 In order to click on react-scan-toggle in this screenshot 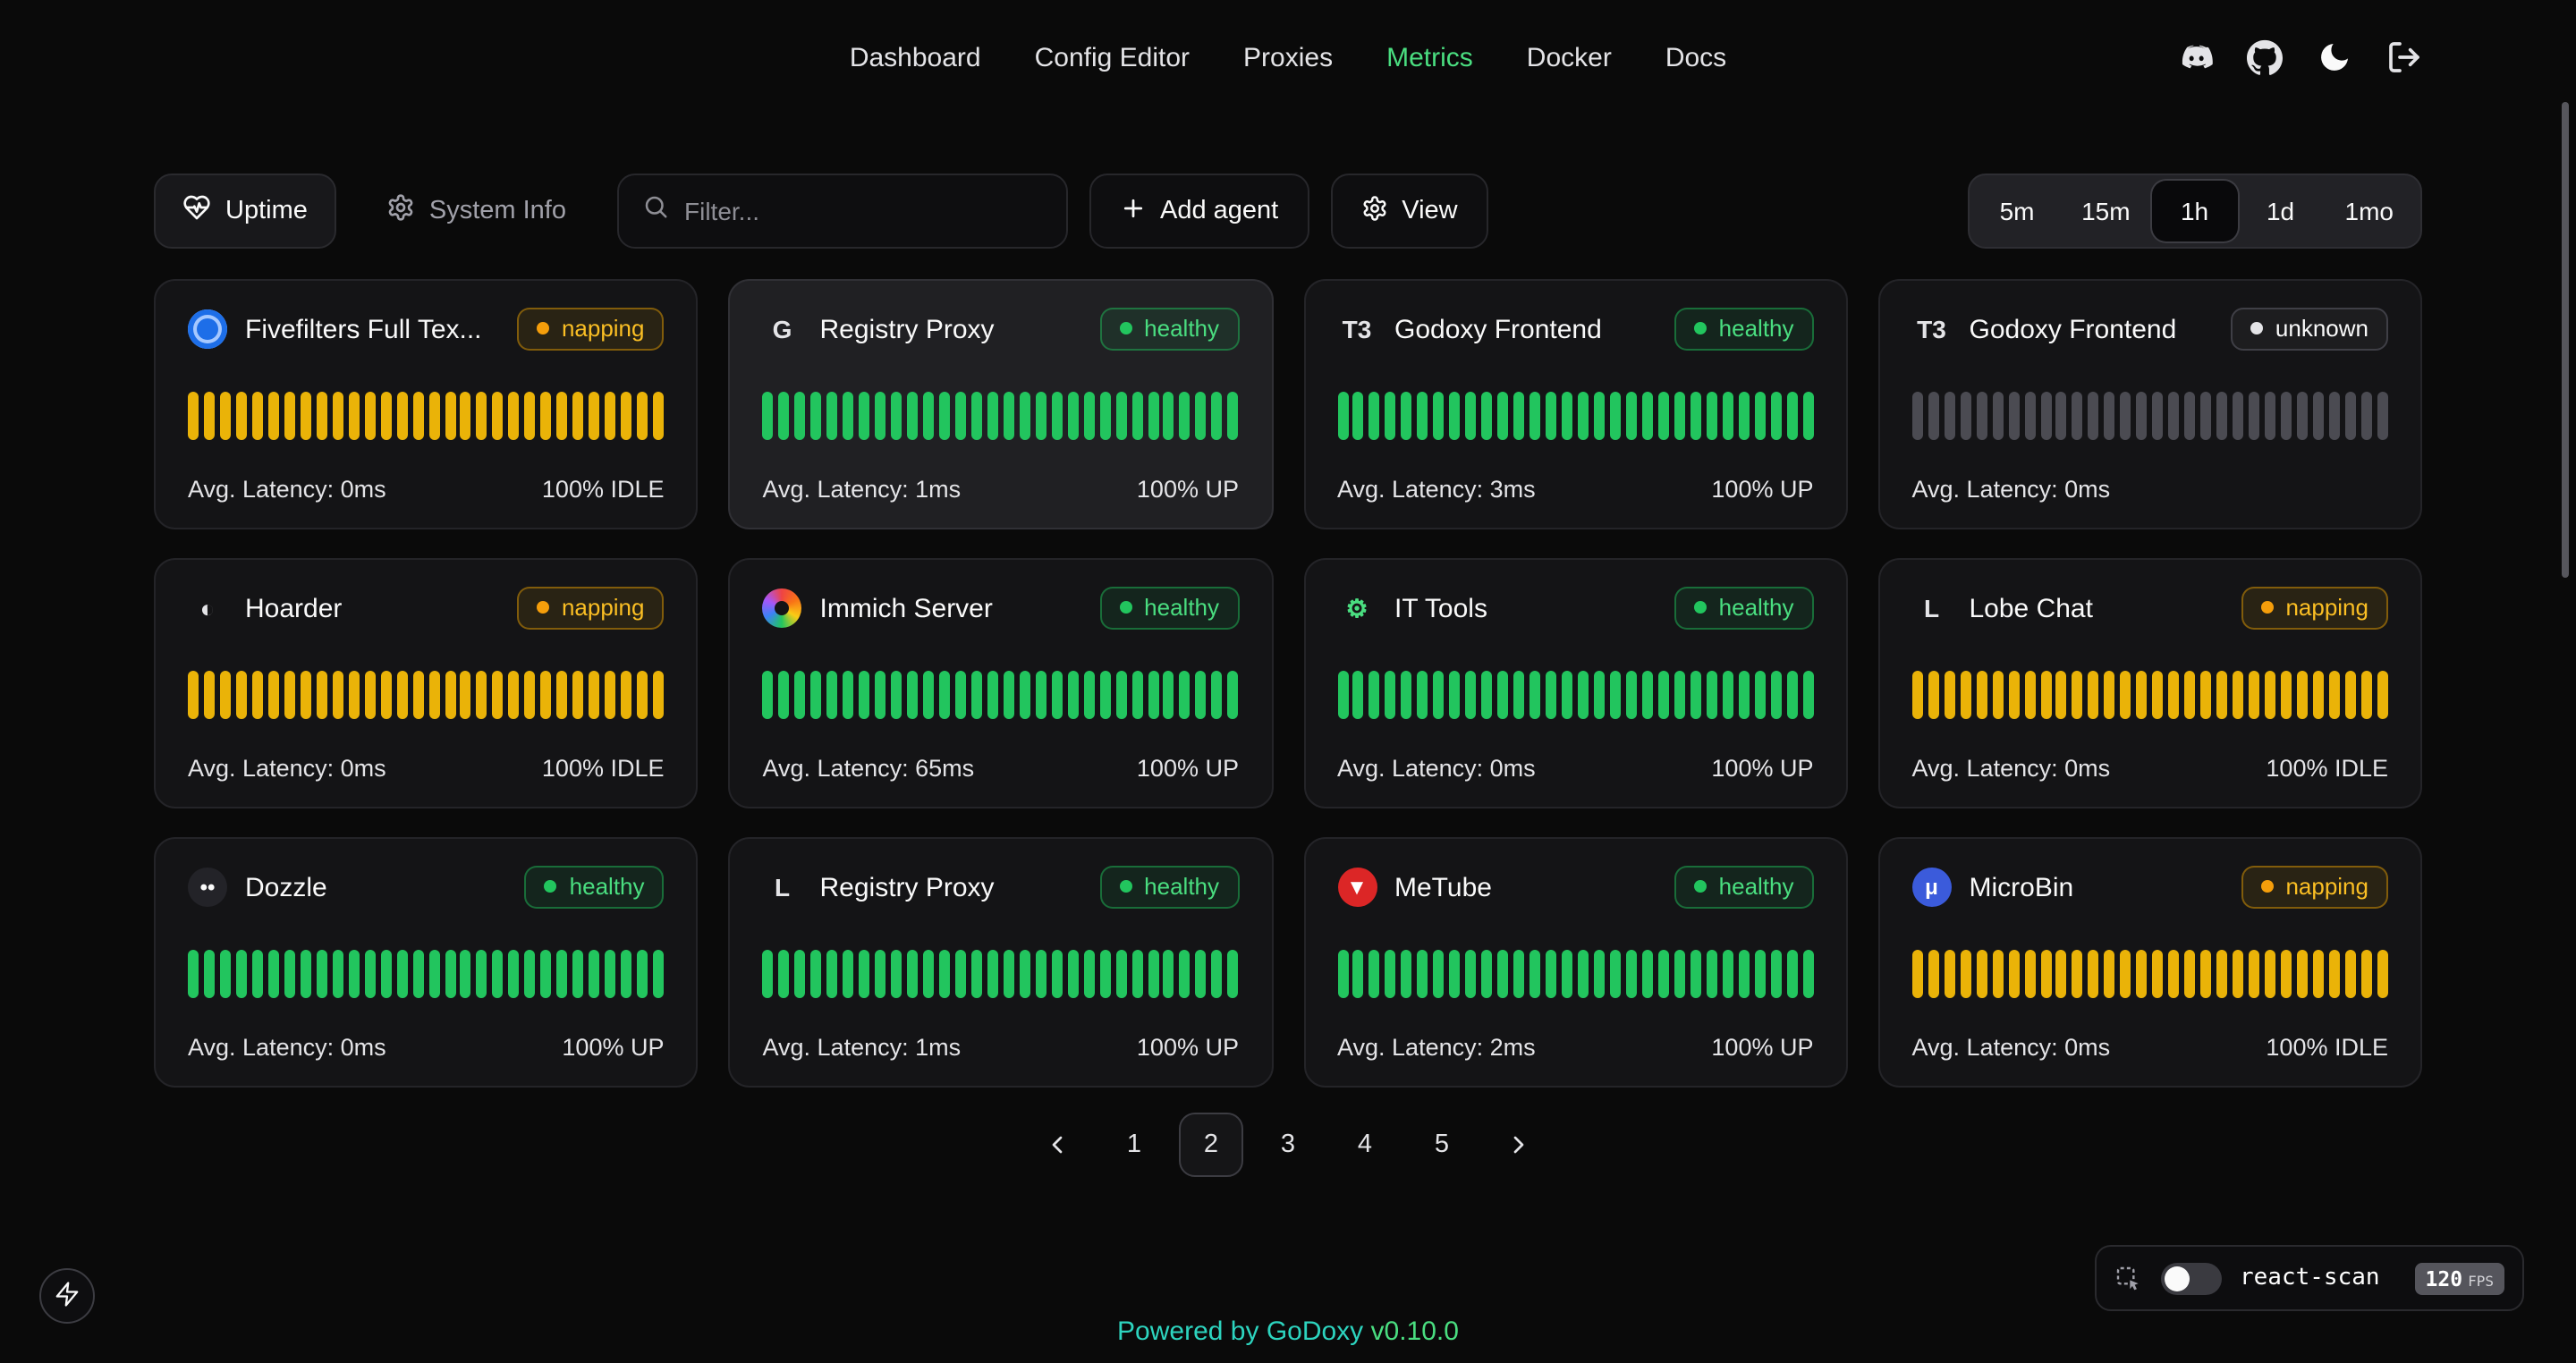, I will do `click(2191, 1278)`.